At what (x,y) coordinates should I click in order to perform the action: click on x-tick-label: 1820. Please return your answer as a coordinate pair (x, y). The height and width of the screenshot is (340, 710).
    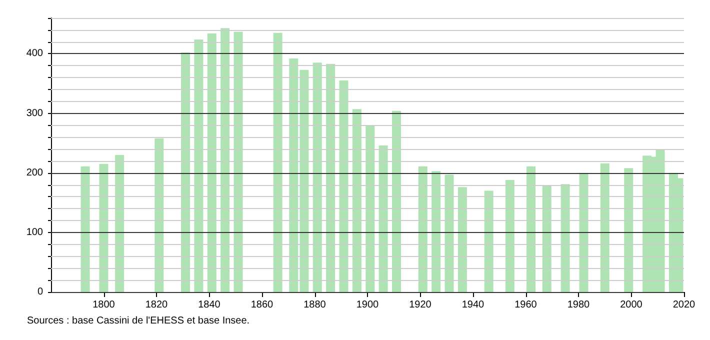
    Looking at the image, I should click on (156, 305).